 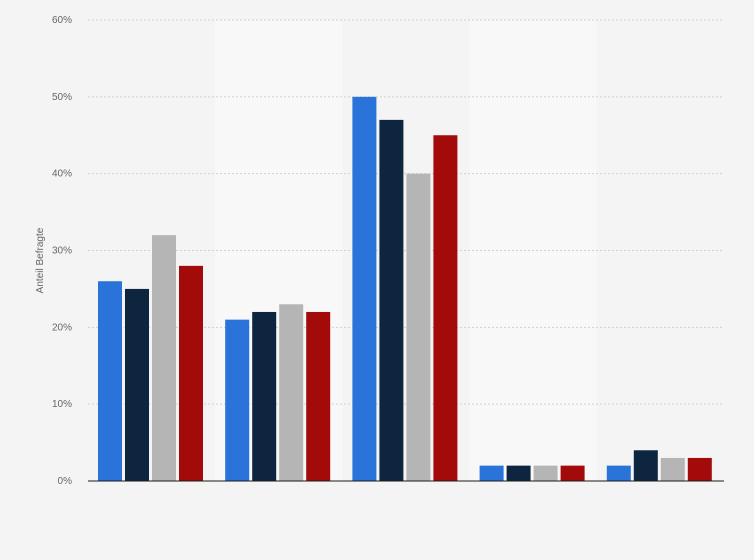 What do you see at coordinates (237, 400) in the screenshot?
I see `bar-group2-series1` at bounding box center [237, 400].